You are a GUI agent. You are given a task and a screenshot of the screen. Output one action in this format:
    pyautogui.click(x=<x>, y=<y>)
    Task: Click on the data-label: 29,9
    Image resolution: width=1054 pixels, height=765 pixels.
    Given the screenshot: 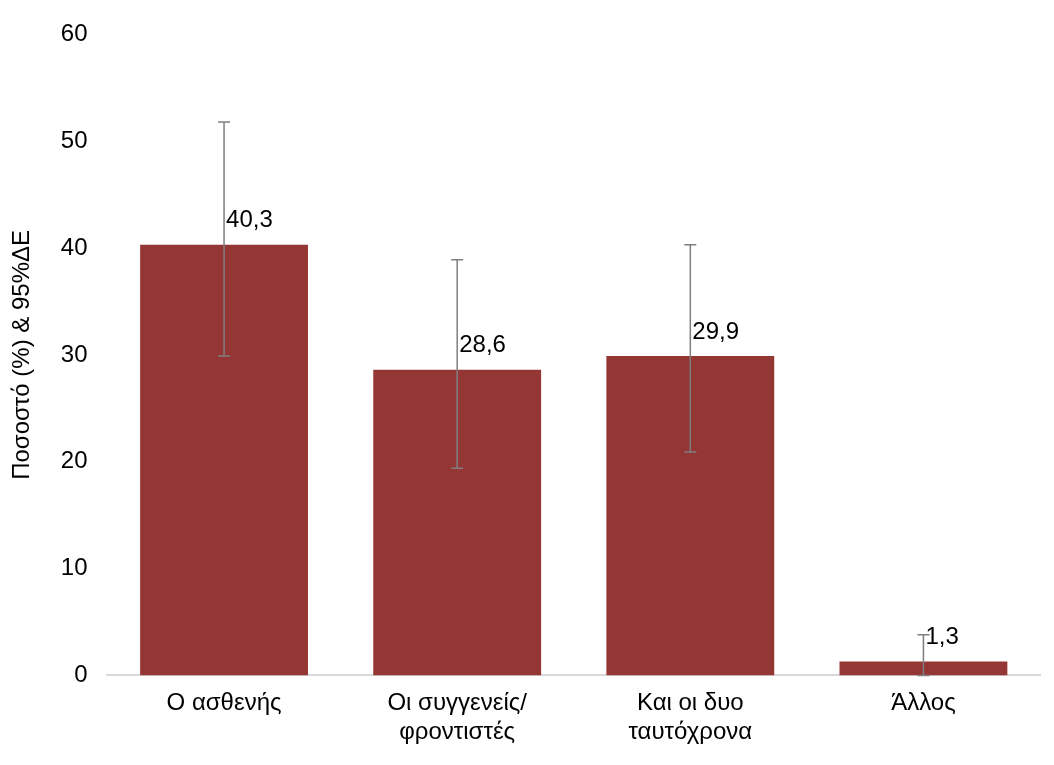 What is the action you would take?
    pyautogui.click(x=716, y=330)
    